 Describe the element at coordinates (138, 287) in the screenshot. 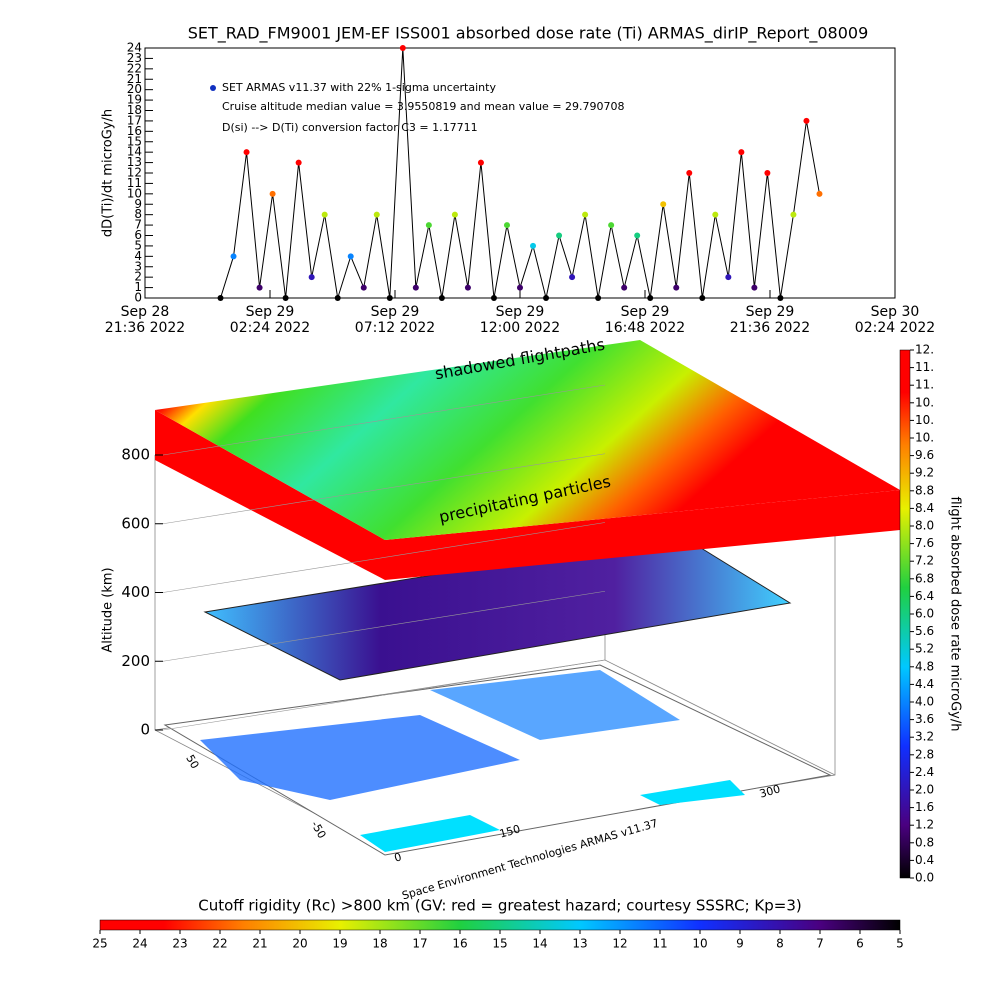

I see `y-tick-label: 1` at that location.